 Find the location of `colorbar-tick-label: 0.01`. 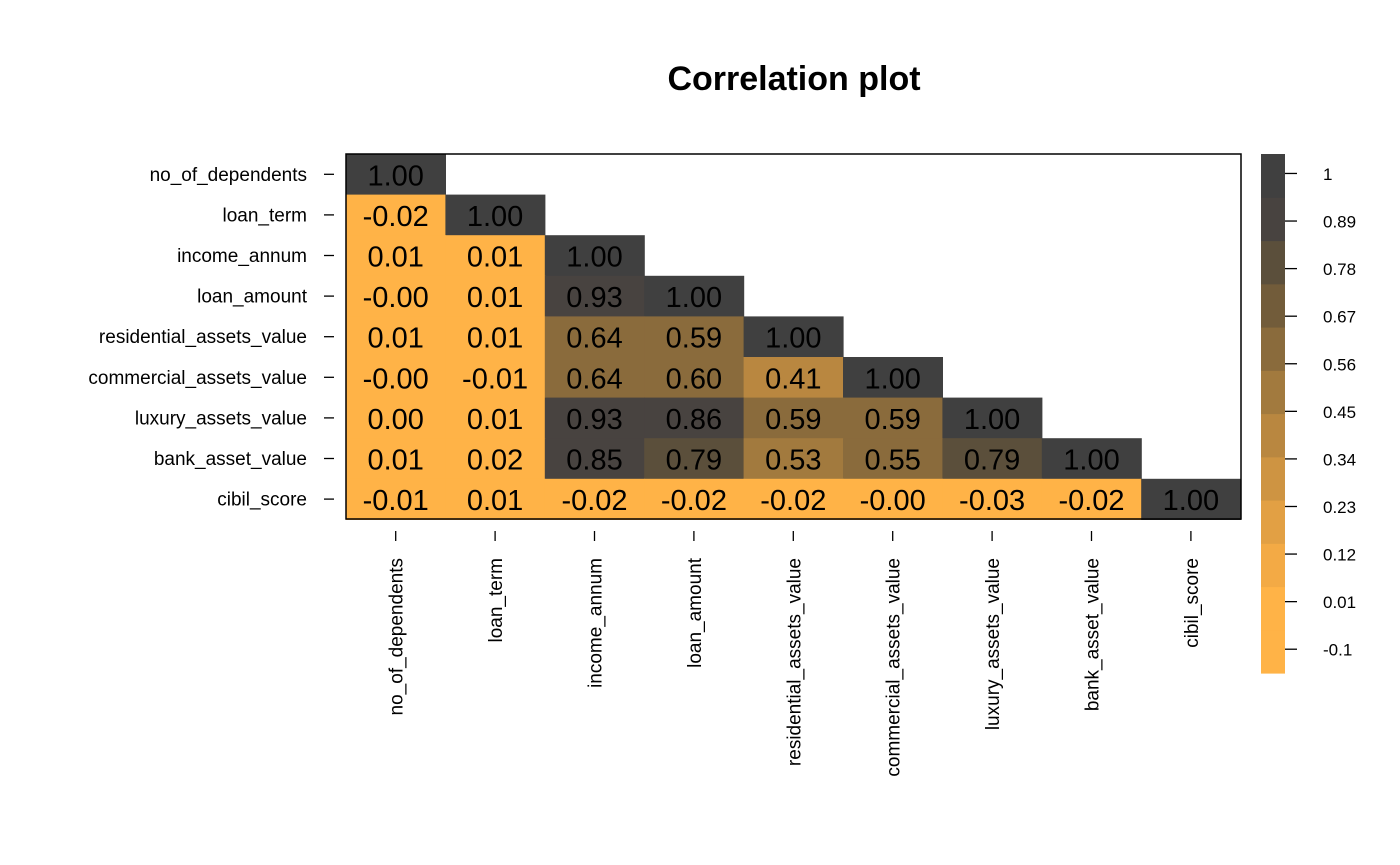

colorbar-tick-label: 0.01 is located at coordinates (1339, 602).